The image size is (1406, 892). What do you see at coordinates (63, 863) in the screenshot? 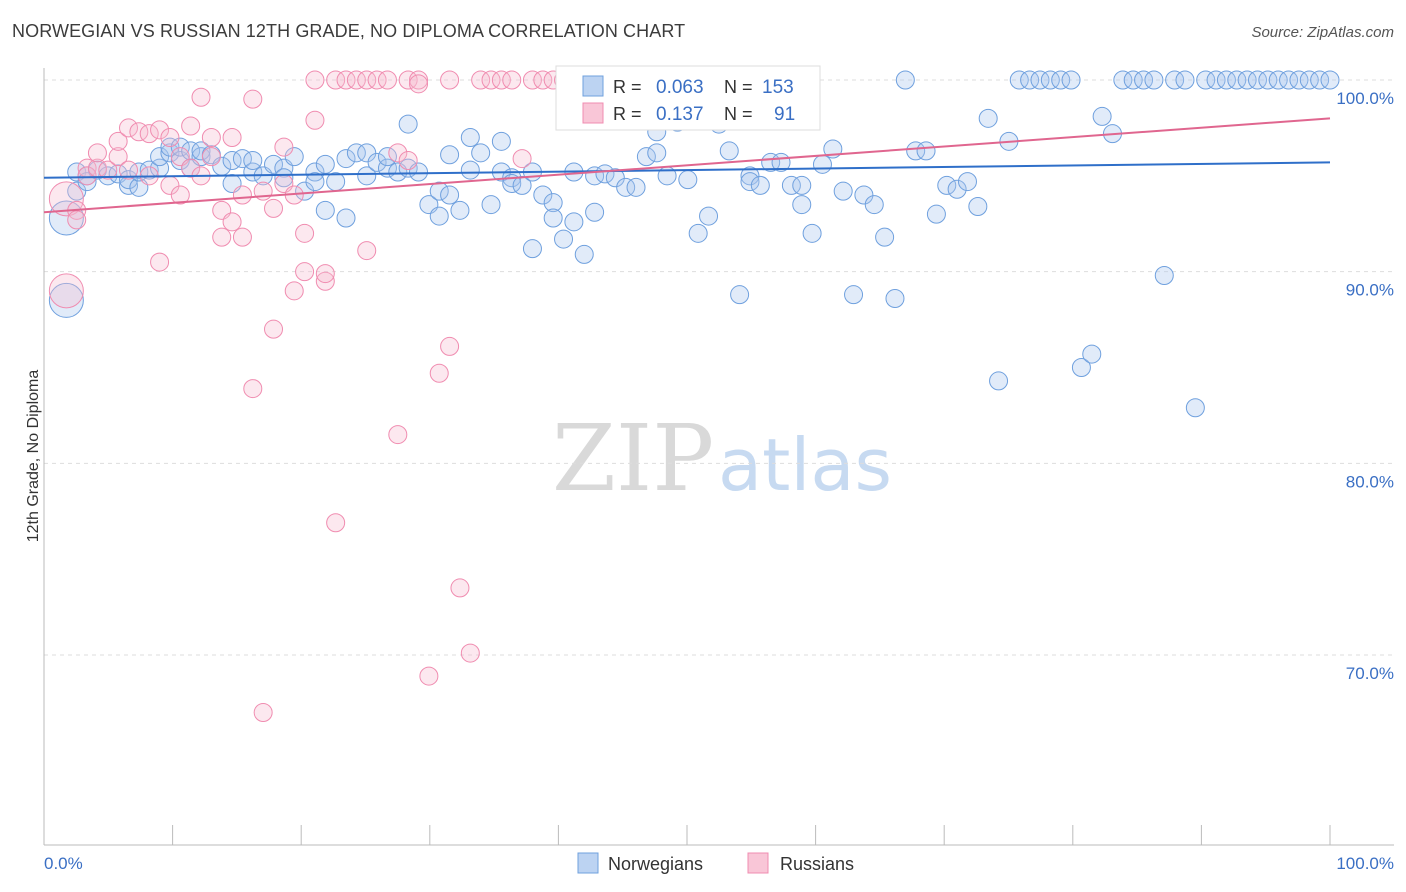
I see `x-tick-label-min: 0.0%` at bounding box center [63, 863].